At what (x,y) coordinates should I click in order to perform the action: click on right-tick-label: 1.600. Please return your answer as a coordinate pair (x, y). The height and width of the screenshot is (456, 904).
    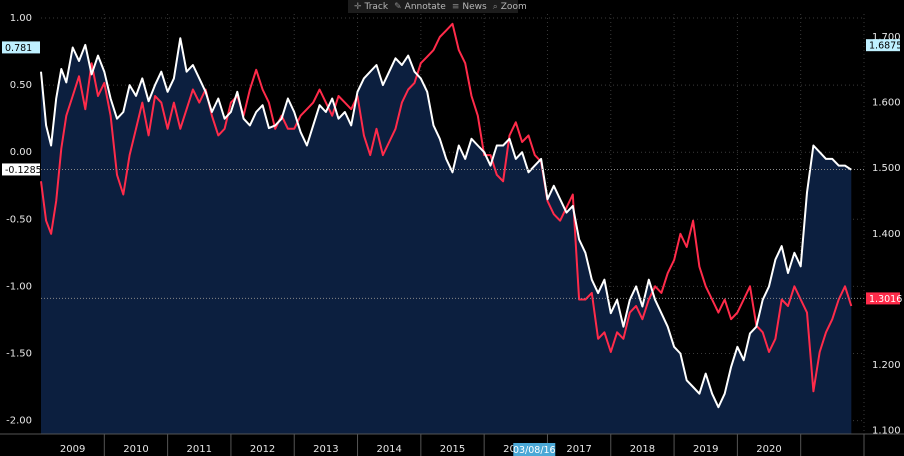
    Looking at the image, I should click on (886, 103).